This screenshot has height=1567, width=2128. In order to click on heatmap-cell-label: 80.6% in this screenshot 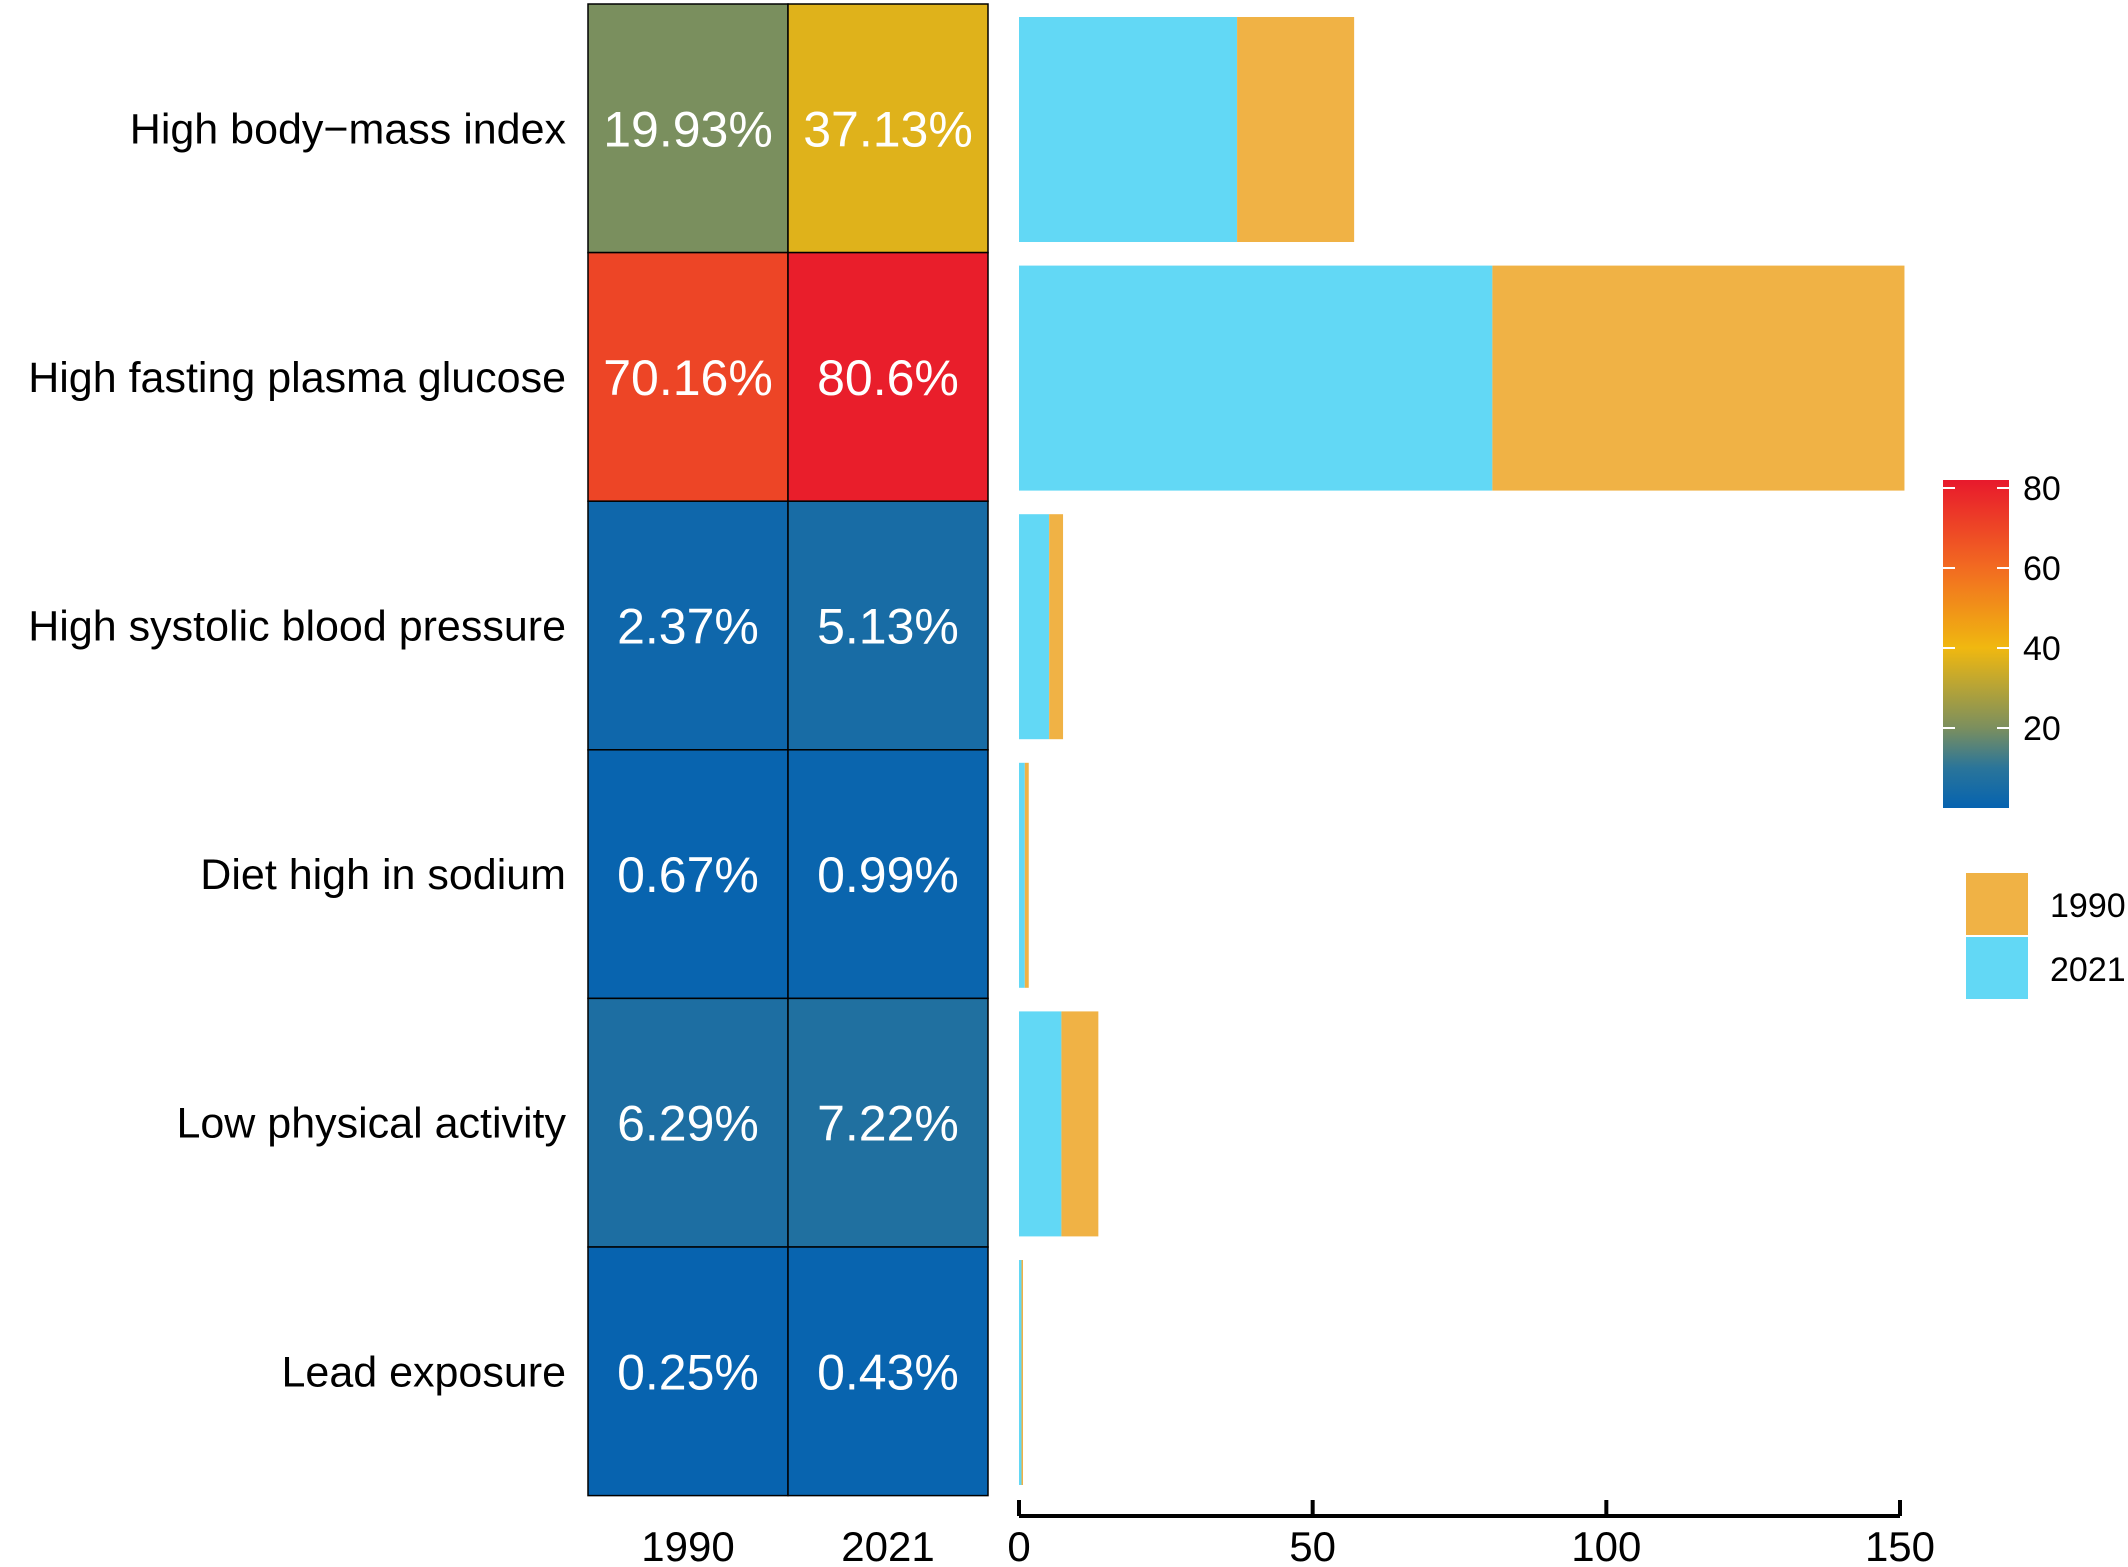, I will do `click(888, 378)`.